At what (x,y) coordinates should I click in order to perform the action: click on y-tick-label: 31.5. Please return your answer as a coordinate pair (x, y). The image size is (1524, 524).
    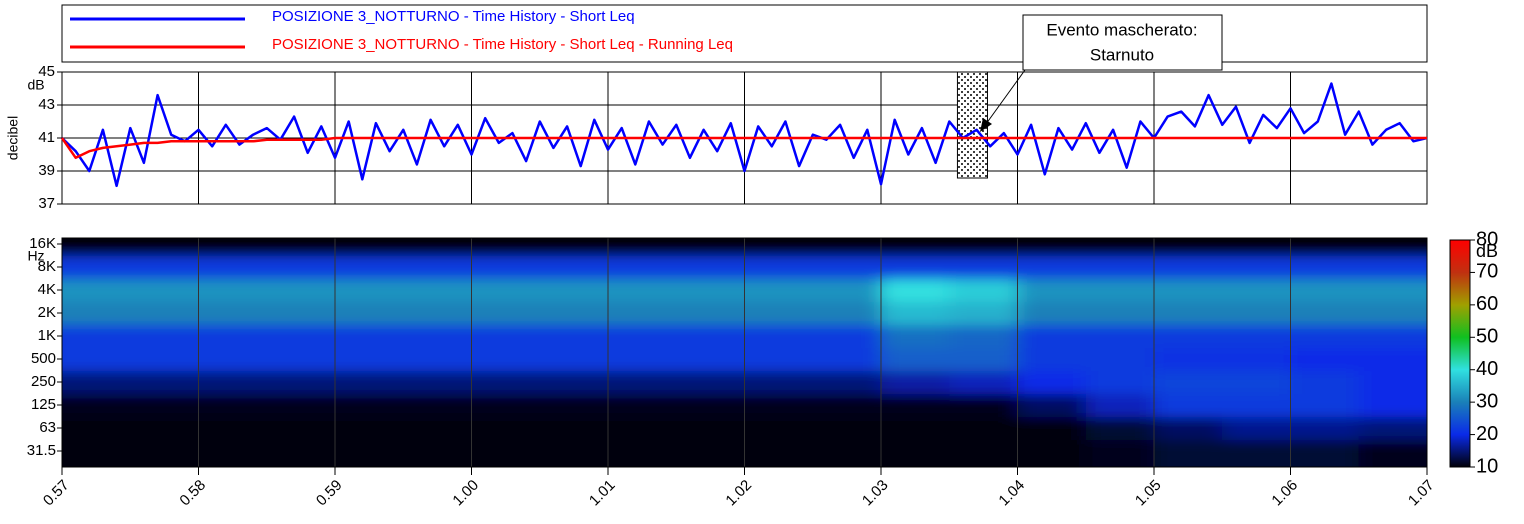
    Looking at the image, I should click on (41, 450).